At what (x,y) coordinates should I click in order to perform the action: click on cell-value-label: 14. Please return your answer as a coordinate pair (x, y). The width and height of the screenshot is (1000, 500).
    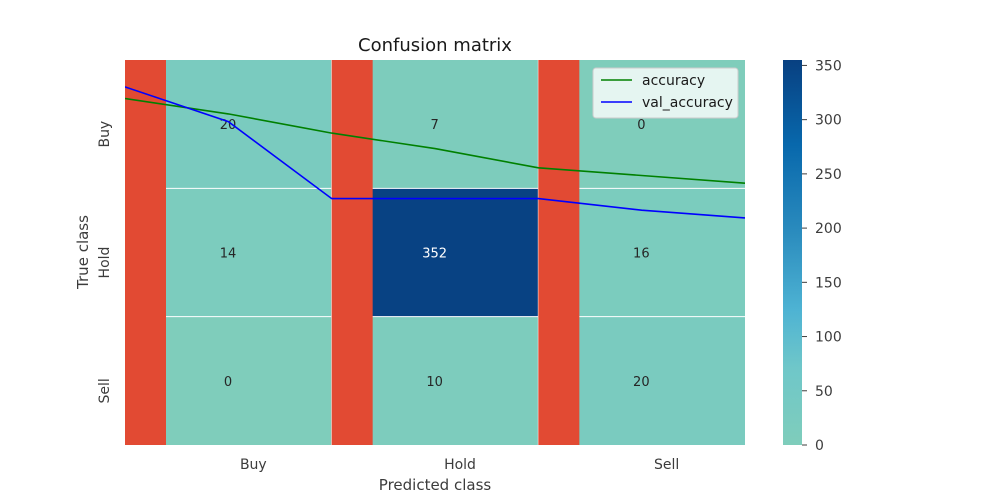
    Looking at the image, I should click on (228, 254).